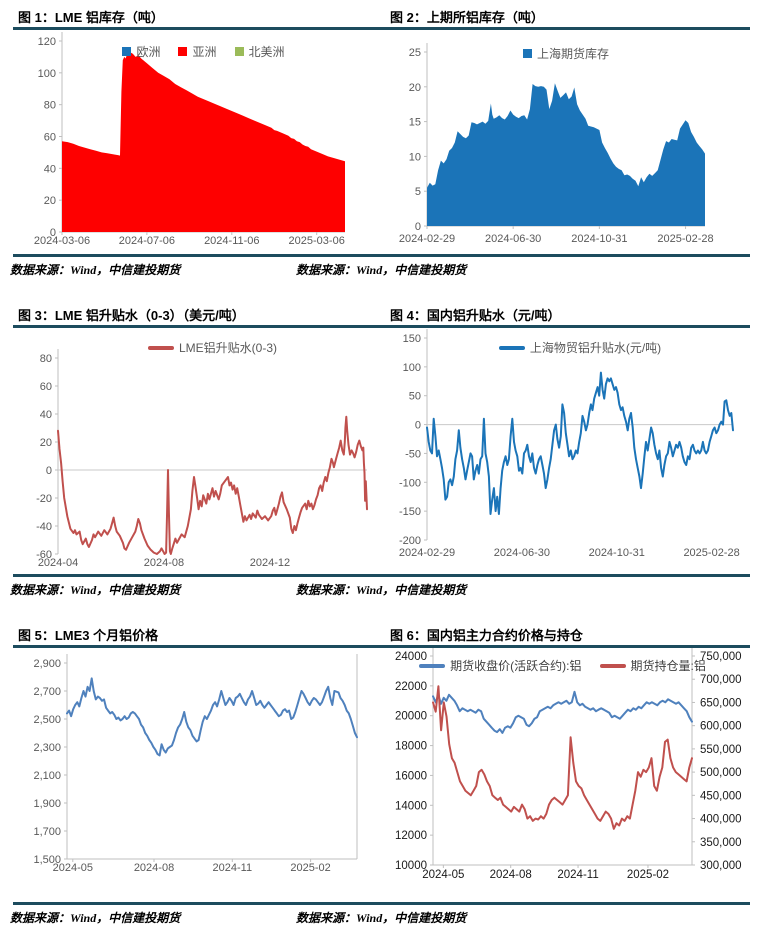  Describe the element at coordinates (721, 750) in the screenshot. I see `y2-tick-label: 550,000` at that location.